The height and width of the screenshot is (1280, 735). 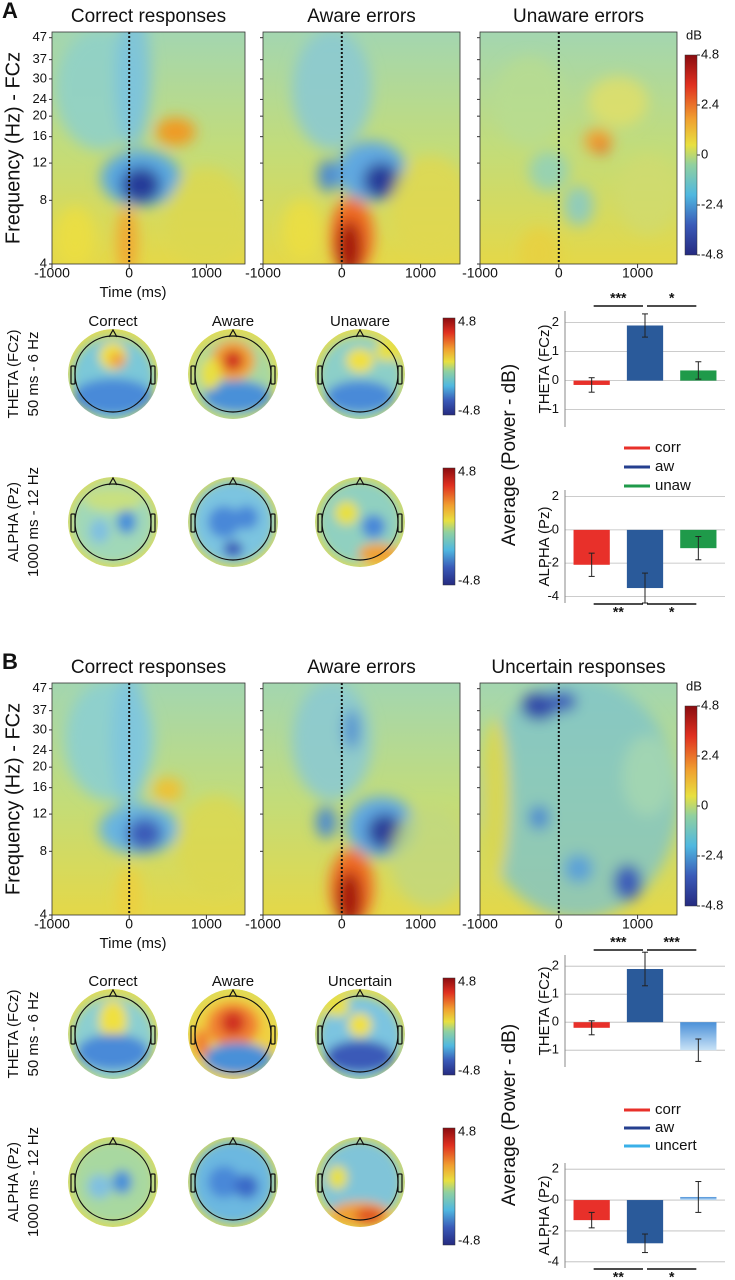 What do you see at coordinates (43, 913) in the screenshot?
I see `y-tick-label: 4` at bounding box center [43, 913].